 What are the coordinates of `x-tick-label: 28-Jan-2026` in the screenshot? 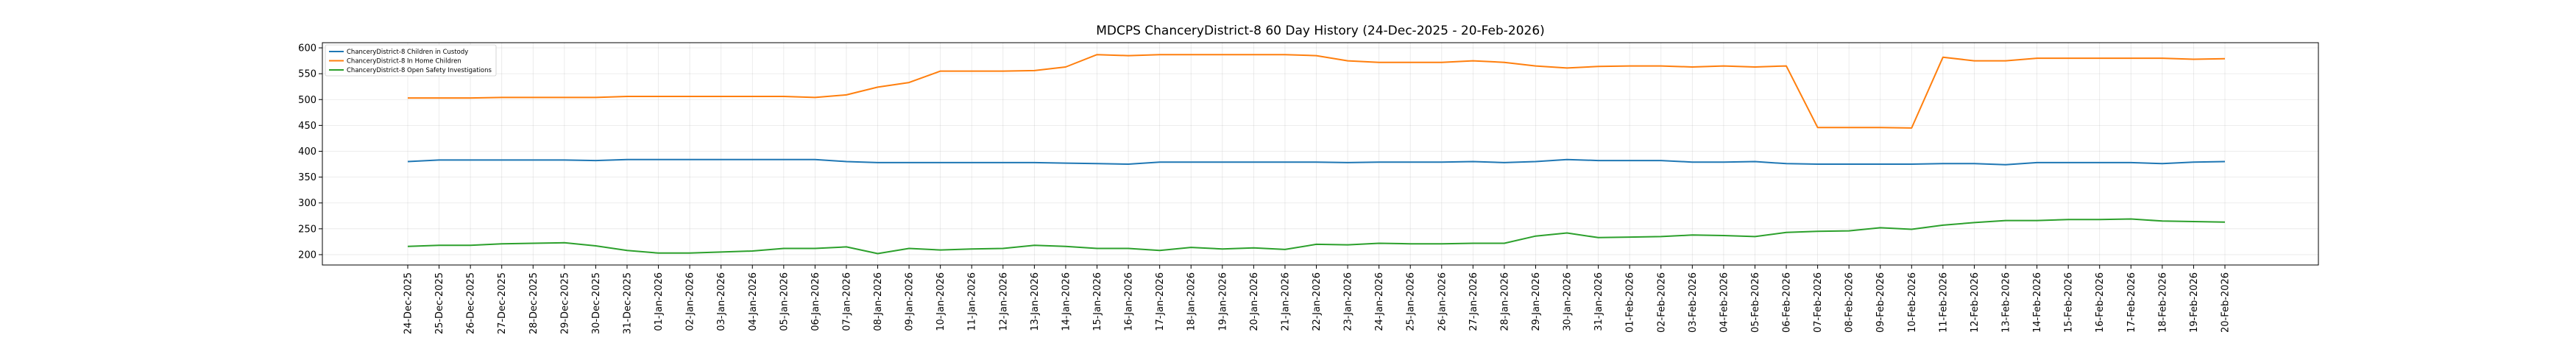 It's located at (1504, 302).